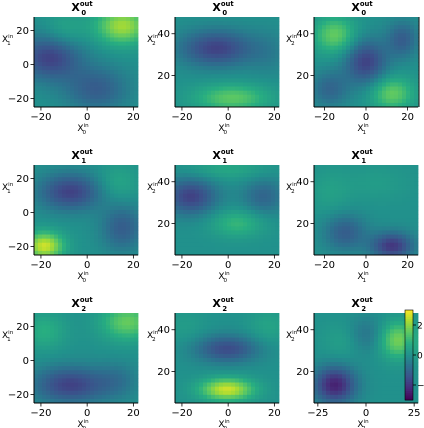 This screenshot has height=428, width=424. I want to click on x-tick-label: 20, so click(133, 117).